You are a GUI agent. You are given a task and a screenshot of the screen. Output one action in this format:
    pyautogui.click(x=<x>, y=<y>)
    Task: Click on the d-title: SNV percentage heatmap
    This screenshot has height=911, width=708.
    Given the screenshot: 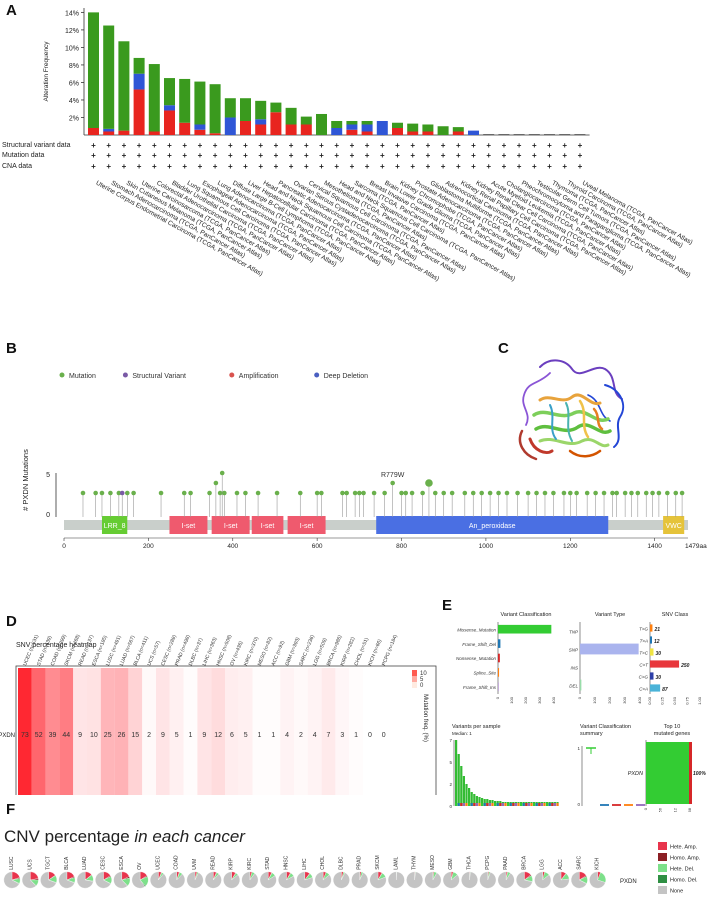 What is the action you would take?
    pyautogui.click(x=56, y=645)
    